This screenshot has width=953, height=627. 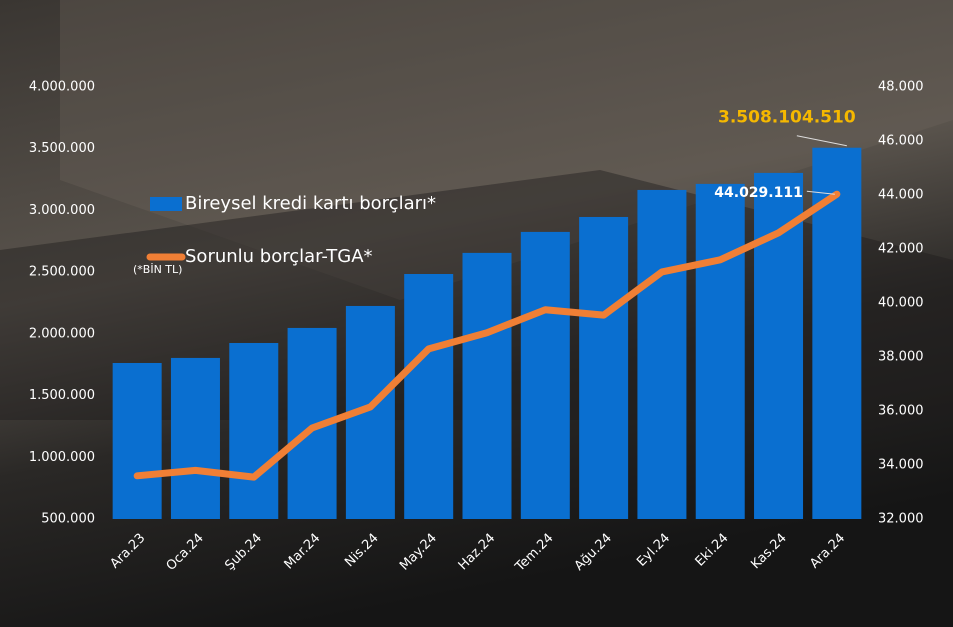 I want to click on y-tick-label: 2.500.000, so click(x=62, y=272).